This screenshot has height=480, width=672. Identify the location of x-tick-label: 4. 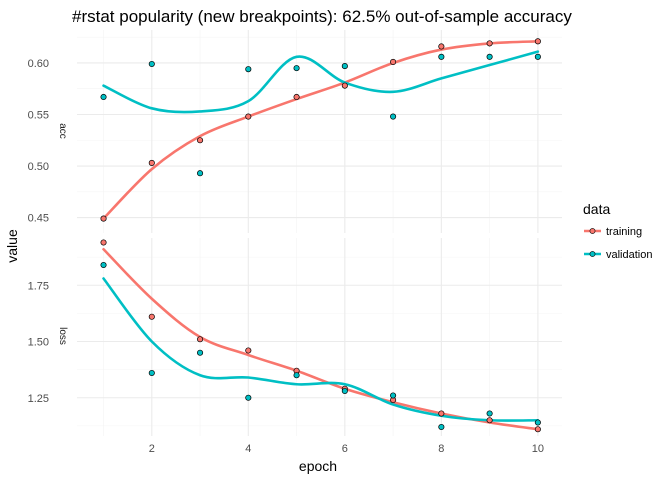
(248, 449).